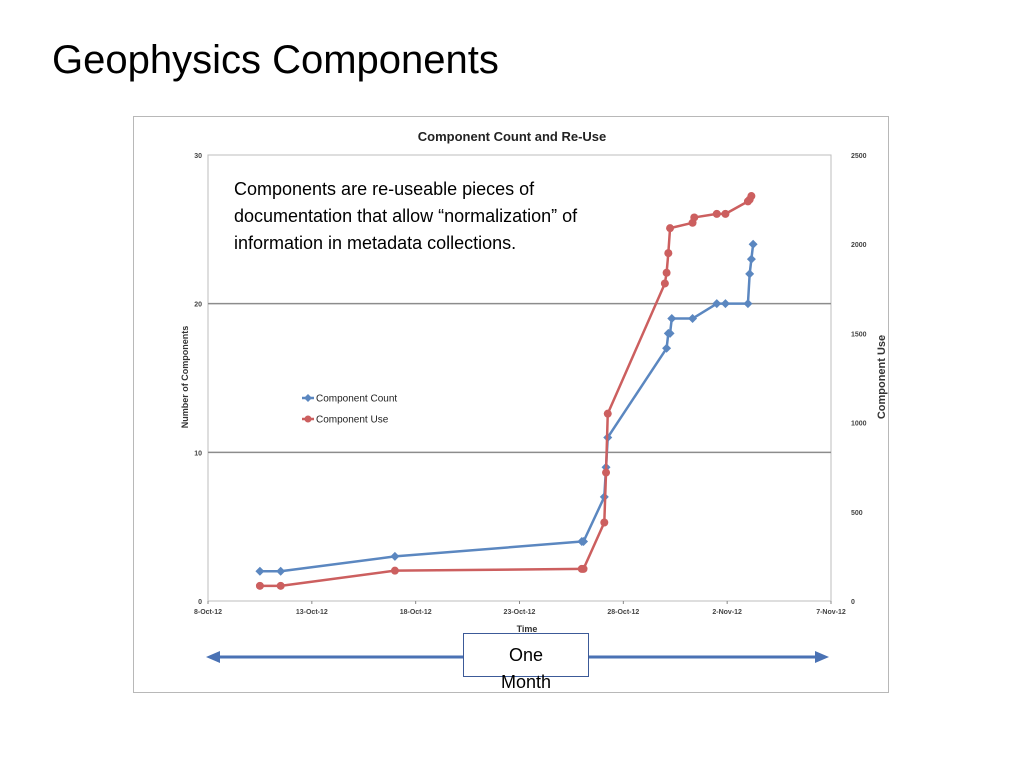 This screenshot has width=1024, height=768. What do you see at coordinates (512, 136) in the screenshot?
I see `chart-title: Component Count and Re-Use` at bounding box center [512, 136].